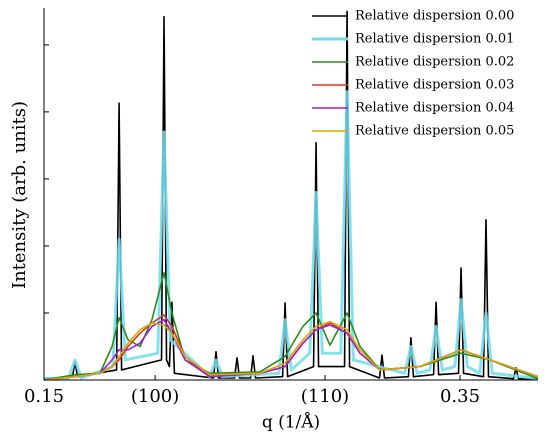 Image resolution: width=550 pixels, height=441 pixels. Describe the element at coordinates (460, 396) in the screenshot. I see `x-tick-label: 0.35` at that location.